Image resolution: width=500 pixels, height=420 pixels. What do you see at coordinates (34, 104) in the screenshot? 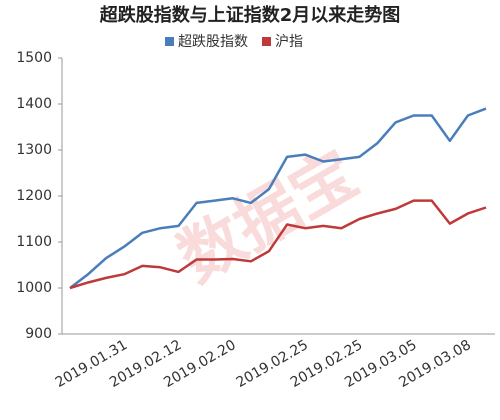
I see `y-tick-label: 1400` at bounding box center [34, 104].